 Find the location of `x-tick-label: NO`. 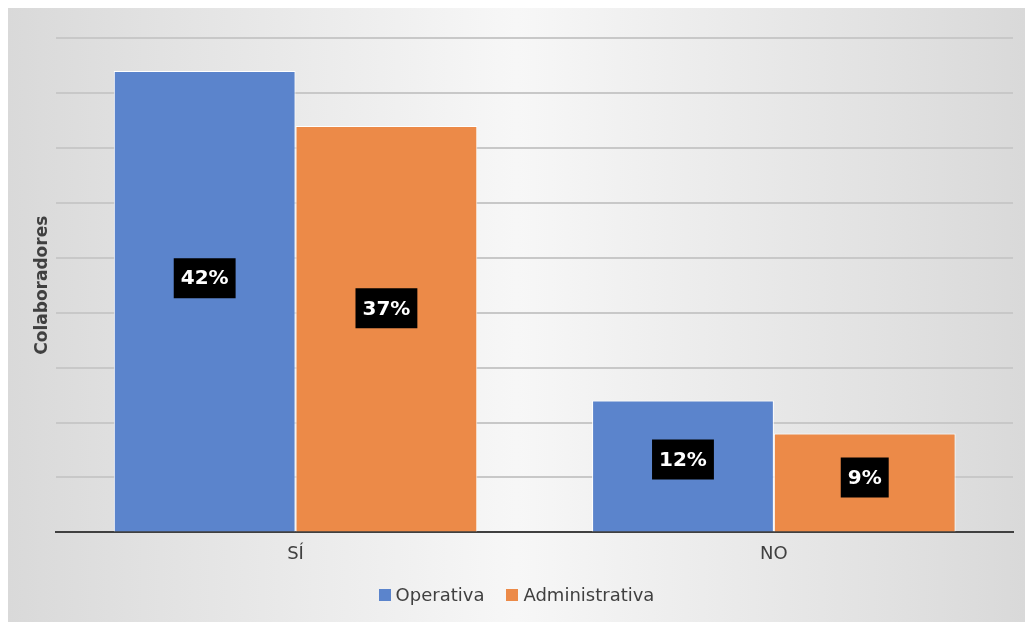

x-tick-label: NO is located at coordinates (774, 552).